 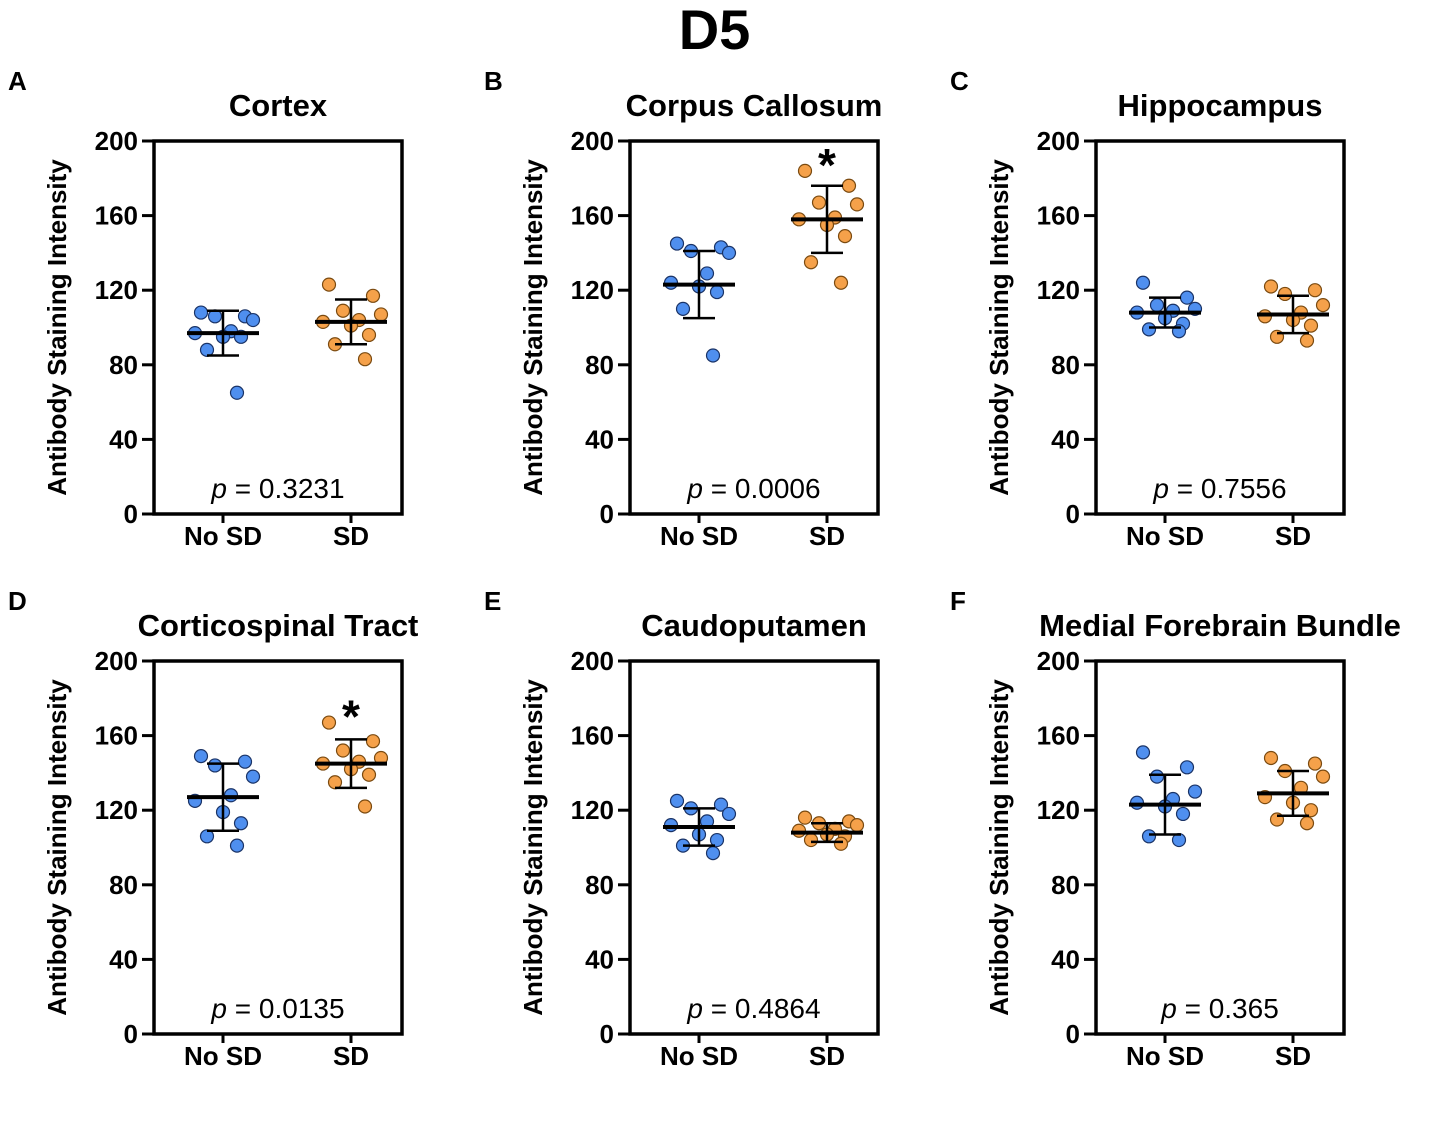 What do you see at coordinates (493, 81) in the screenshot?
I see `panel-letter: B` at bounding box center [493, 81].